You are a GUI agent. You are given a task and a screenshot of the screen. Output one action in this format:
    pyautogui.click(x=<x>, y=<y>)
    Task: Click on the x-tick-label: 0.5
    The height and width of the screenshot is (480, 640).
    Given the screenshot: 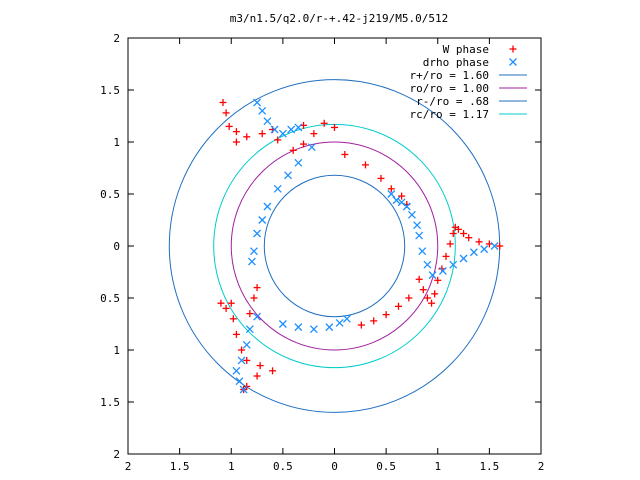 What is the action you would take?
    pyautogui.click(x=386, y=466)
    